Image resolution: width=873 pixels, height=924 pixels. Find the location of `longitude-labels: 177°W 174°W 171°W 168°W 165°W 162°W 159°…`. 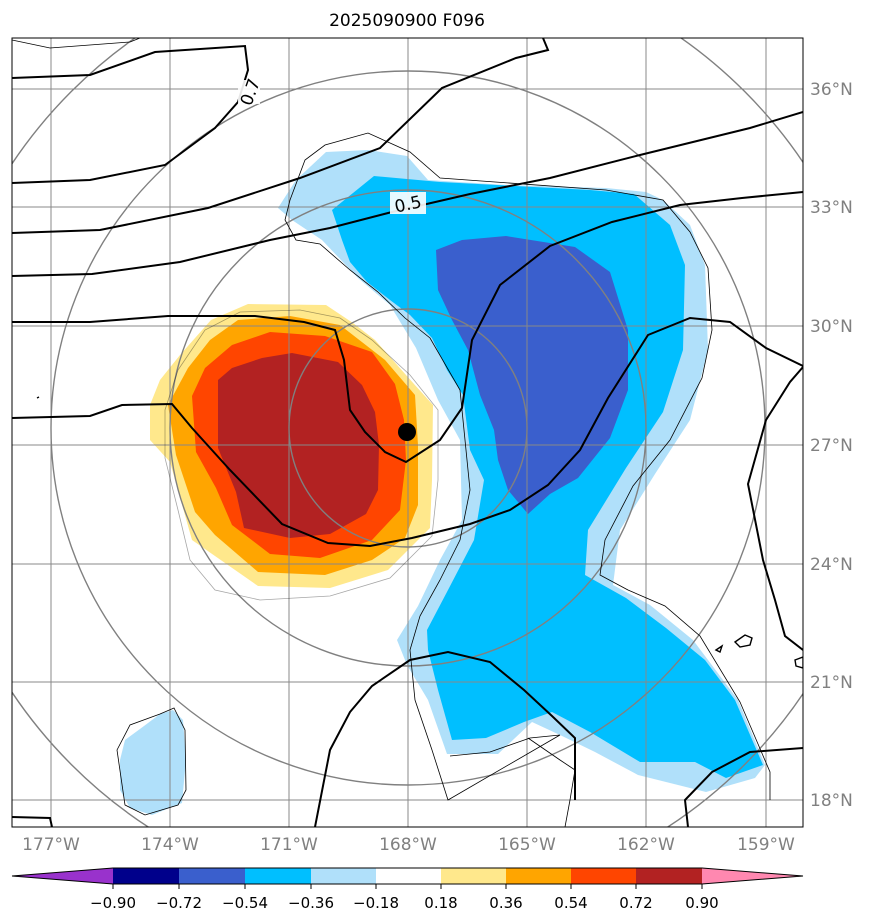

longitude-labels: 177°W 174°W 171°W 168°W 165°W 162°W 159°… is located at coordinates (408, 845).